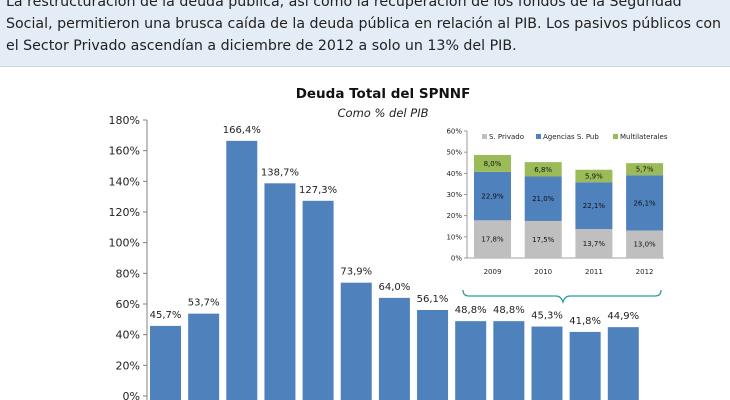 This screenshot has width=730, height=400. What do you see at coordinates (644, 137) in the screenshot?
I see `inset-legend-label: Multilaterales` at bounding box center [644, 137].